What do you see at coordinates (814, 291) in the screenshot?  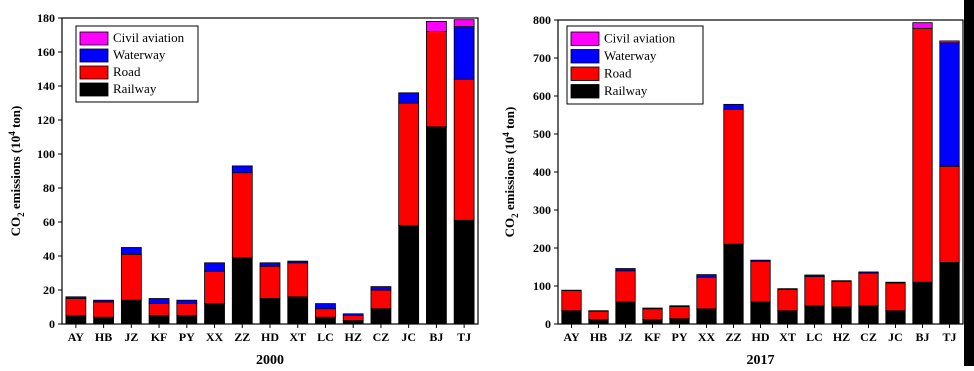 I see `bar-road-lc` at bounding box center [814, 291].